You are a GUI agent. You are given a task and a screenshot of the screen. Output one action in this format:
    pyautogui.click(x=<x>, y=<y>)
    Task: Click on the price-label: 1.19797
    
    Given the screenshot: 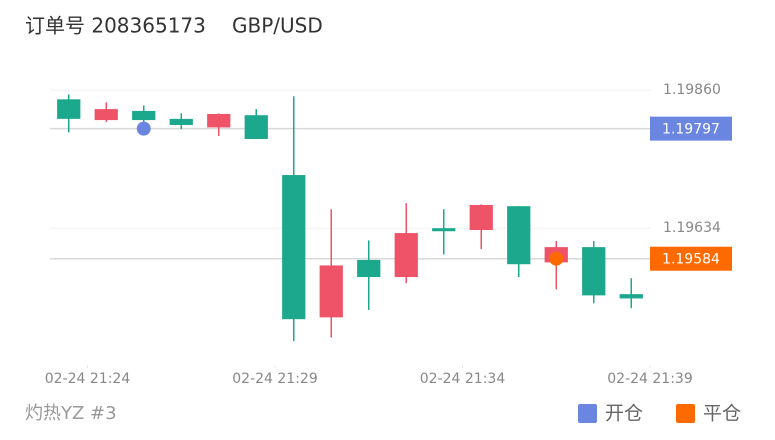 What is the action you would take?
    pyautogui.click(x=691, y=130)
    